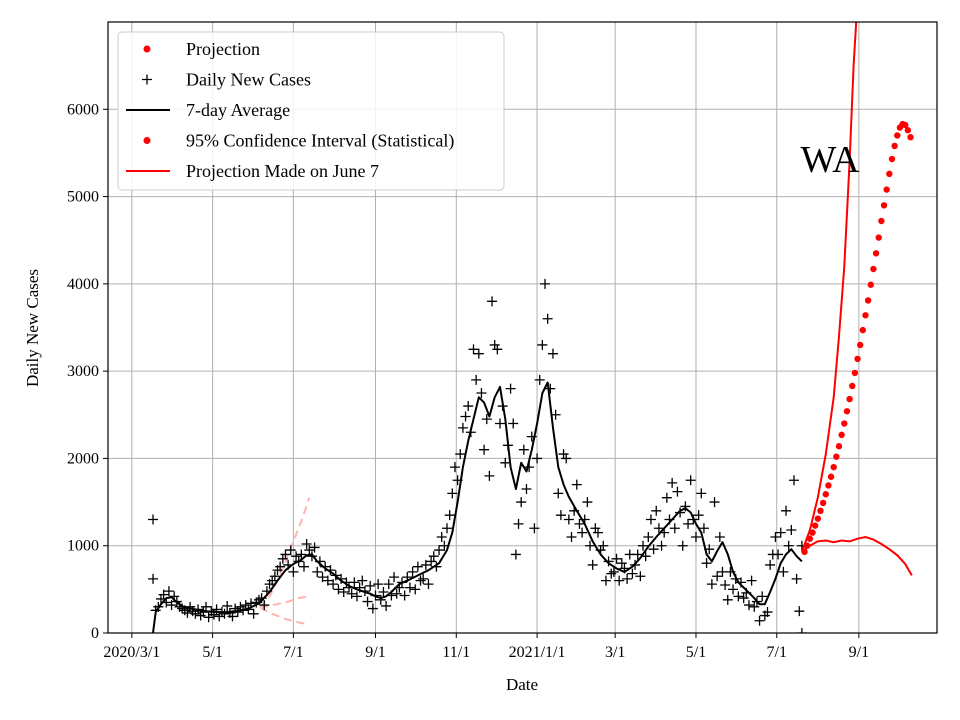 The width and height of the screenshot is (960, 720). What do you see at coordinates (829, 287) in the screenshot?
I see `projection-june-7-upper-line` at bounding box center [829, 287].